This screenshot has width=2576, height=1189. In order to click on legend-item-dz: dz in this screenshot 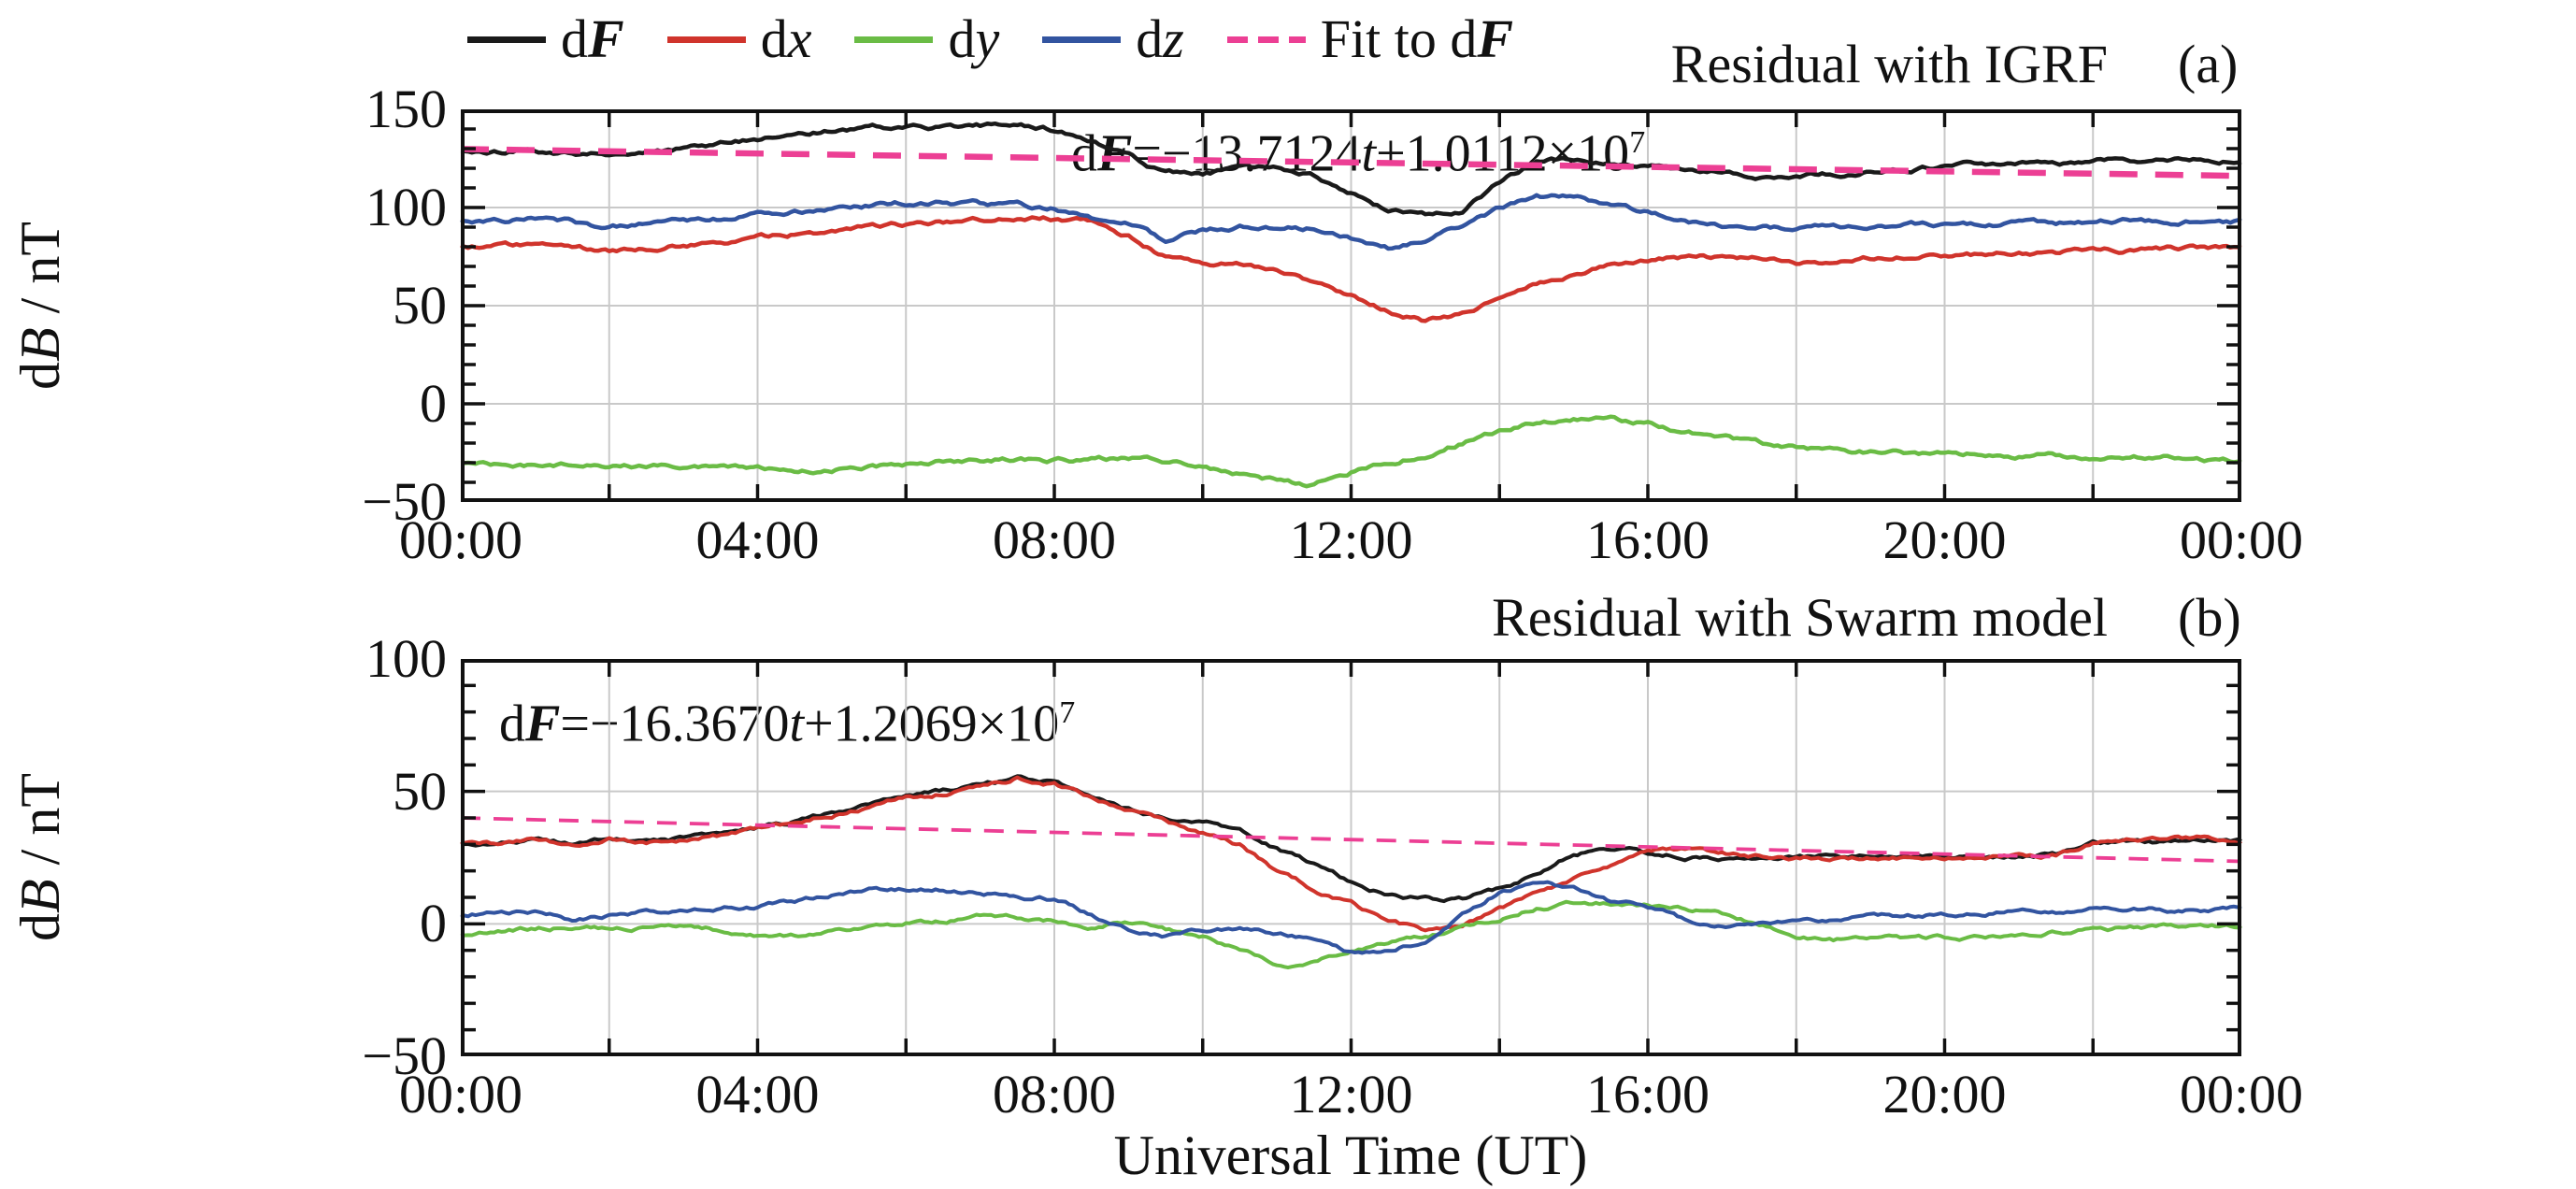, I will do `click(1113, 39)`.